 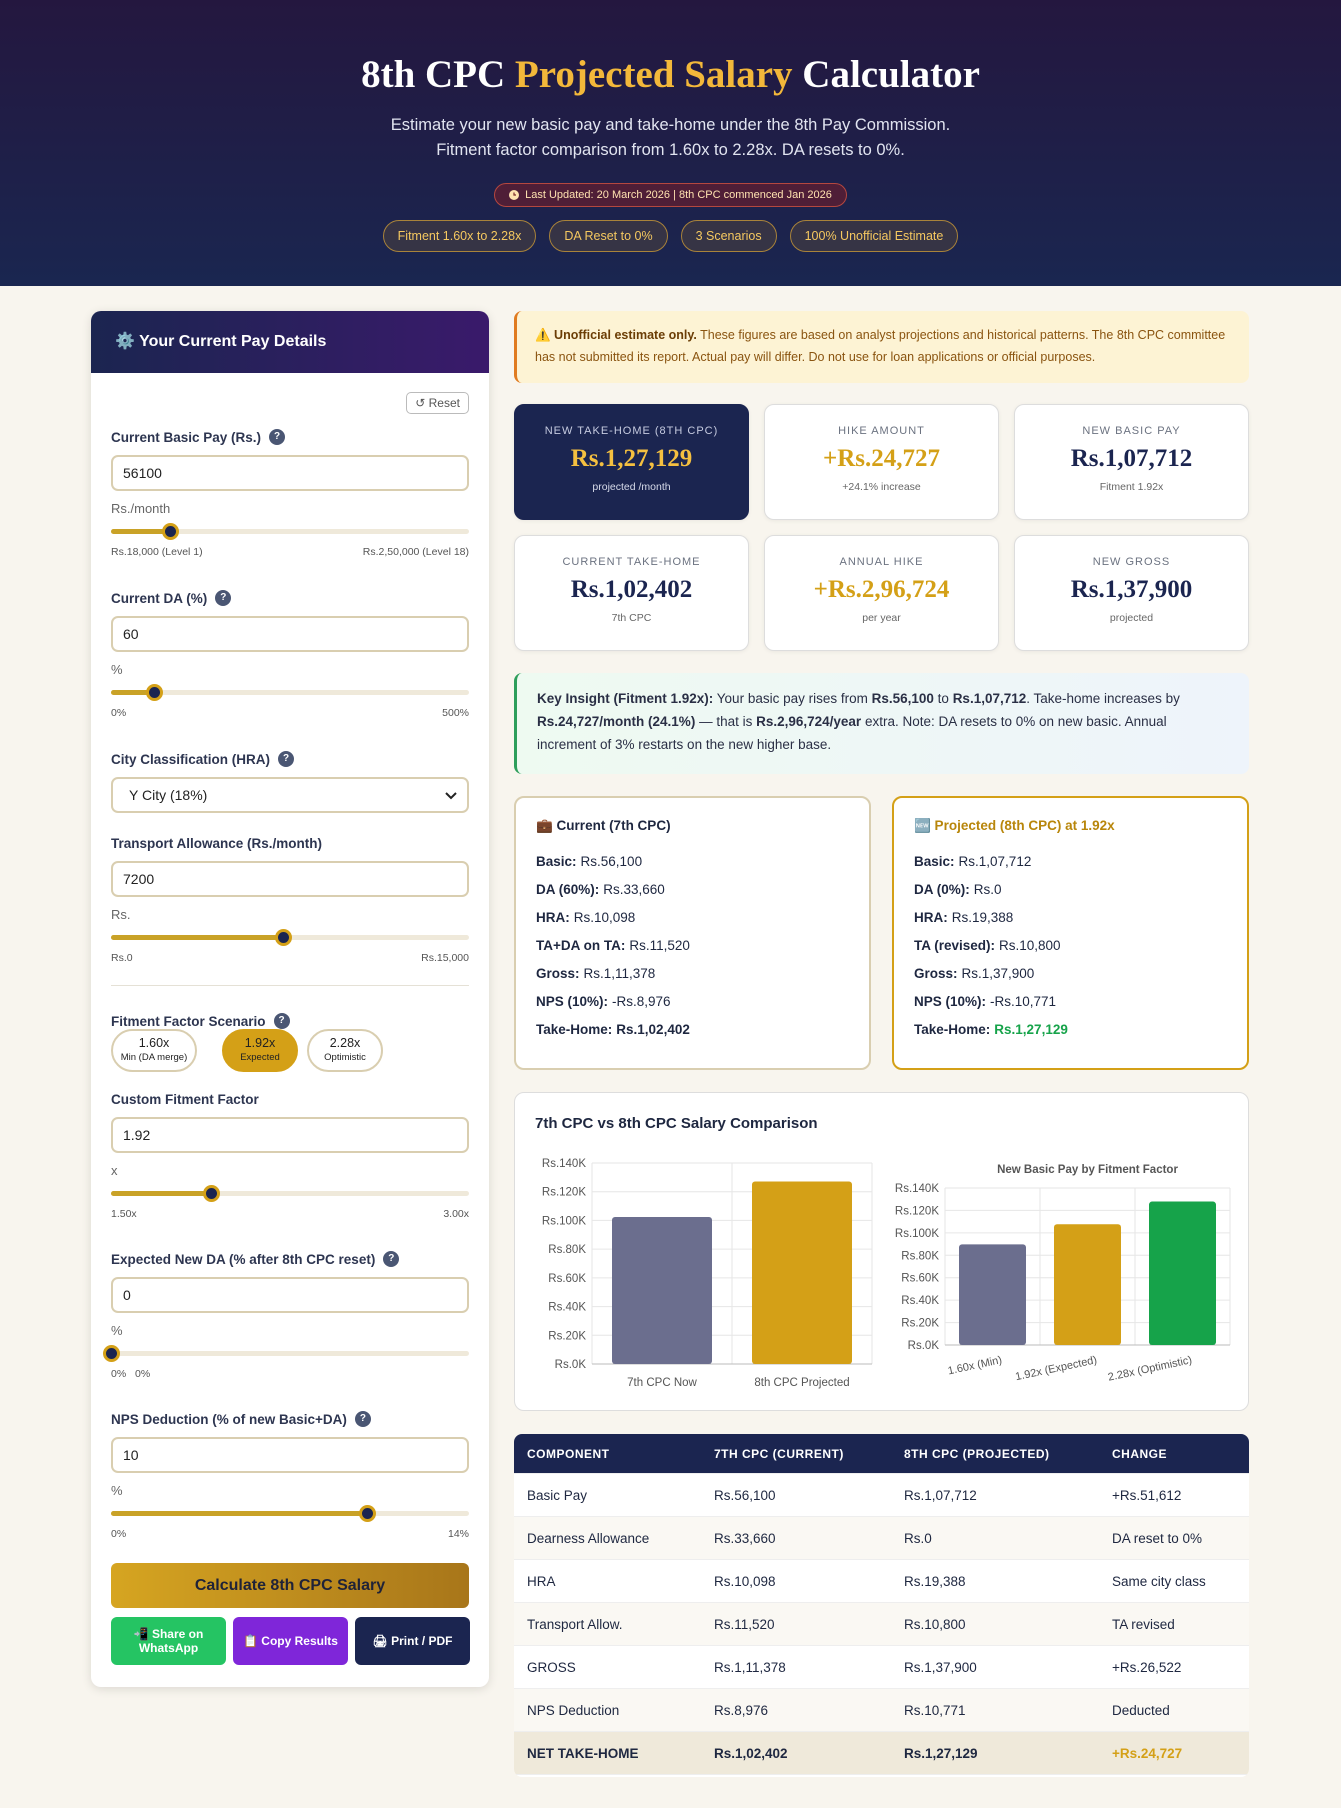 What do you see at coordinates (1147, 1753) in the screenshot?
I see `table-cell: +Rs.24,727` at bounding box center [1147, 1753].